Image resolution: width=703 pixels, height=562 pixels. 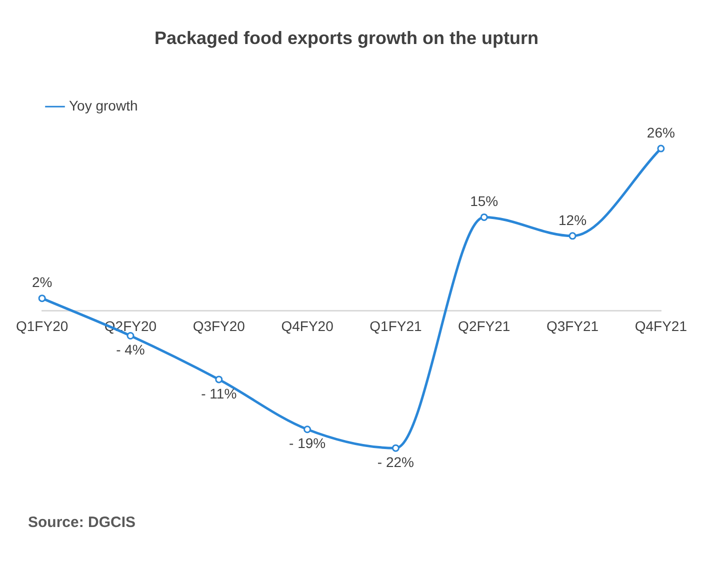 What do you see at coordinates (396, 326) in the screenshot?
I see `x-tick-label: Q1FY21` at bounding box center [396, 326].